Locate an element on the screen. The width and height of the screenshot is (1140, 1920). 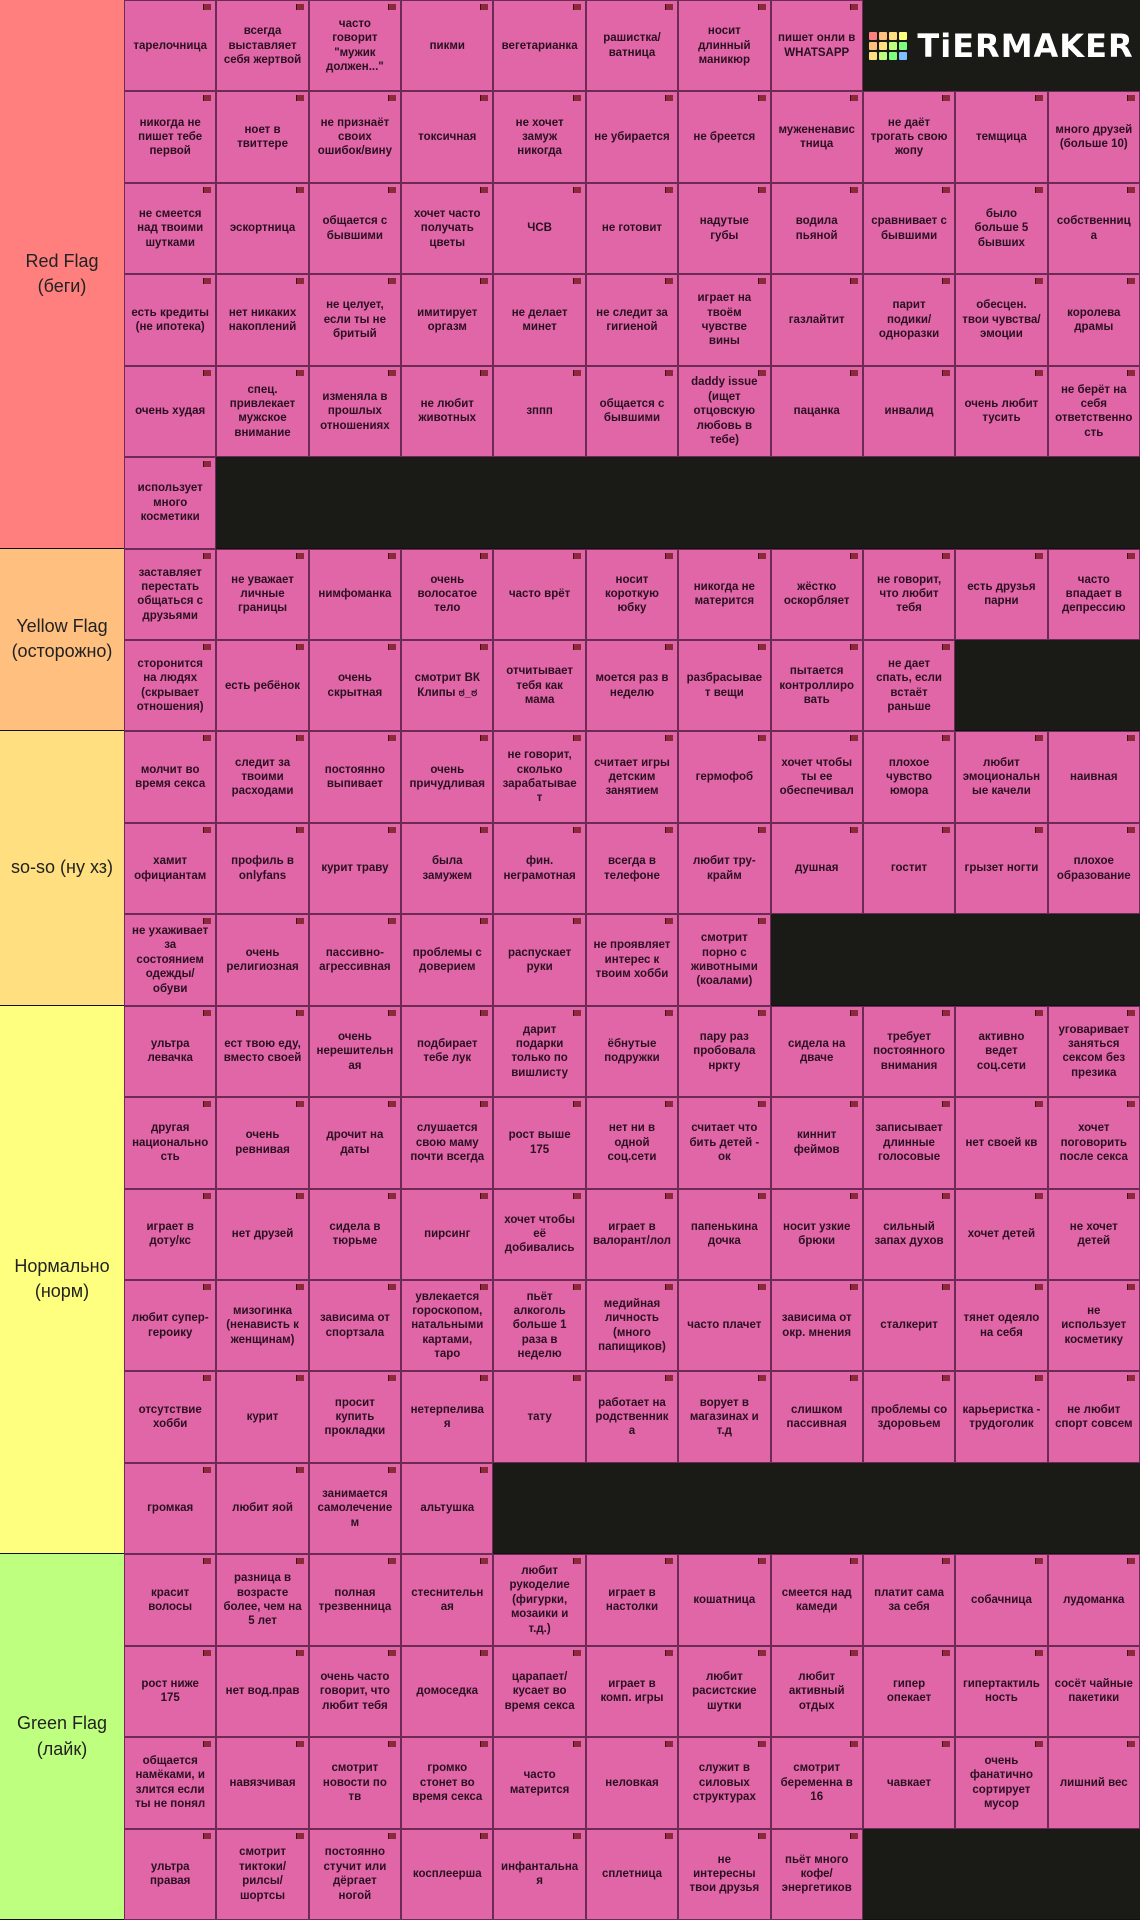
tier-item: душная is located at coordinates (816, 868).